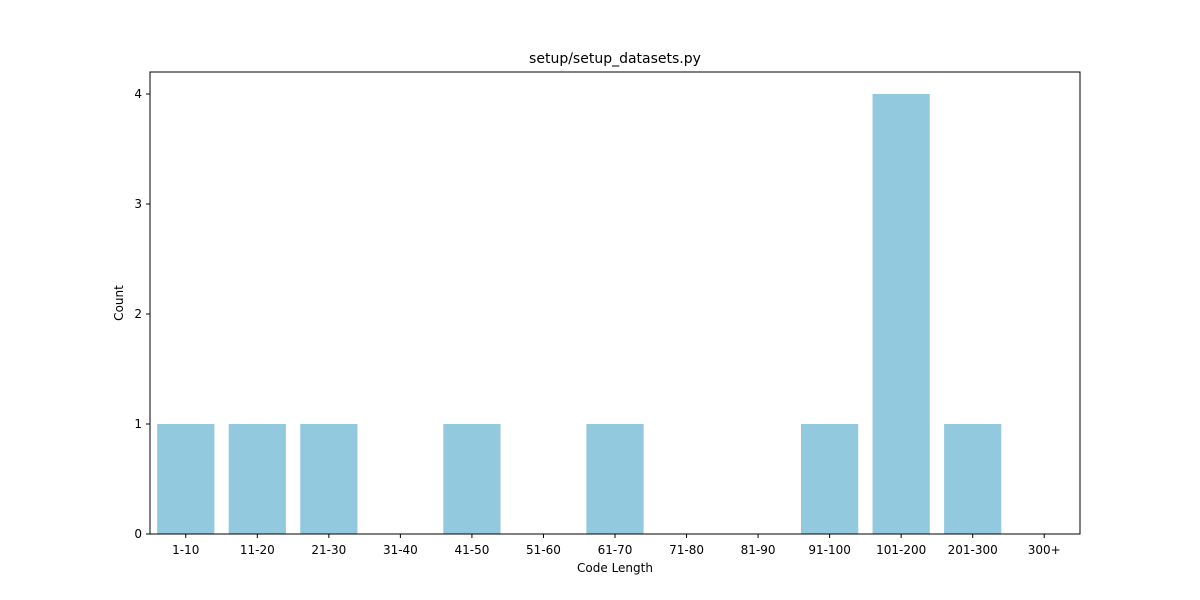 Image resolution: width=1200 pixels, height=600 pixels. I want to click on y-tick-label: 2, so click(138, 314).